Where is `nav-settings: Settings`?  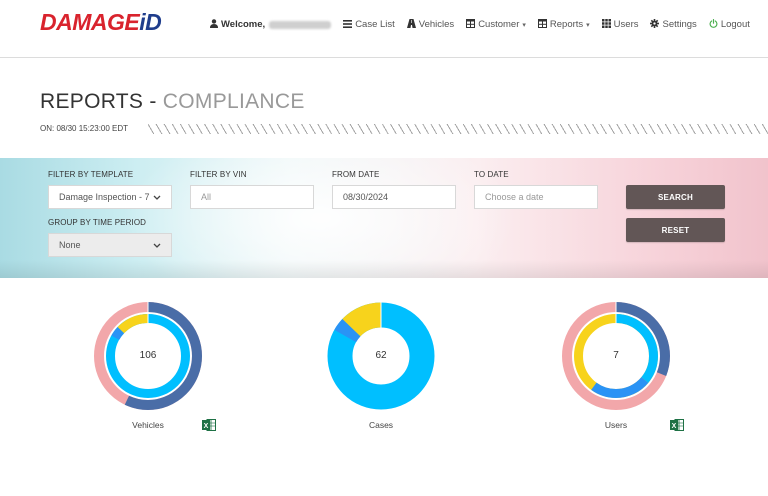
nav-settings: Settings is located at coordinates (673, 24).